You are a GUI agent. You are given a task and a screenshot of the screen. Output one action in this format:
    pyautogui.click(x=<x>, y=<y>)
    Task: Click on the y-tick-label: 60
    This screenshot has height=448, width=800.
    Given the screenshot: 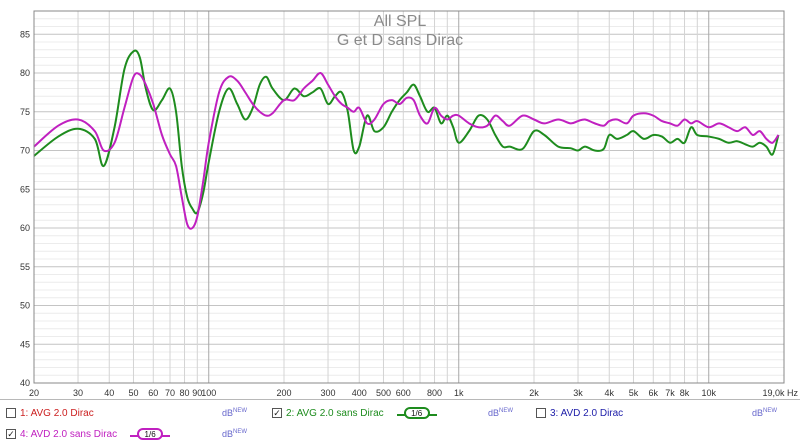 What is the action you would take?
    pyautogui.click(x=25, y=228)
    